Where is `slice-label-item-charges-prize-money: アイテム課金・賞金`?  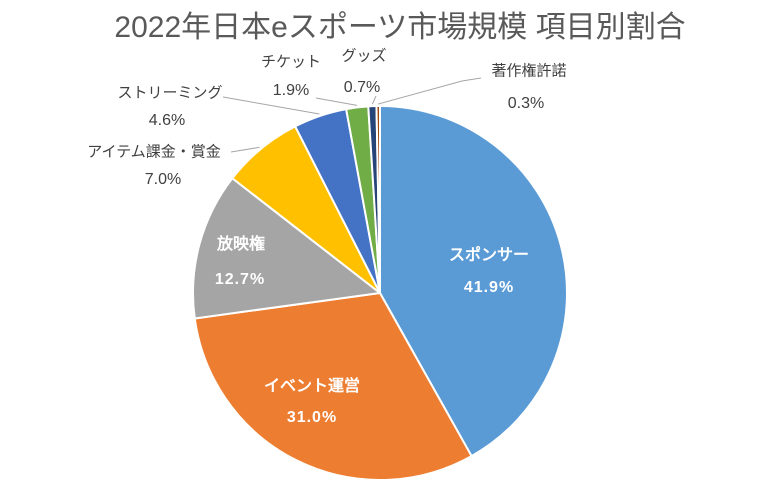 slice-label-item-charges-prize-money: アイテム課金・賞金 is located at coordinates (154, 152).